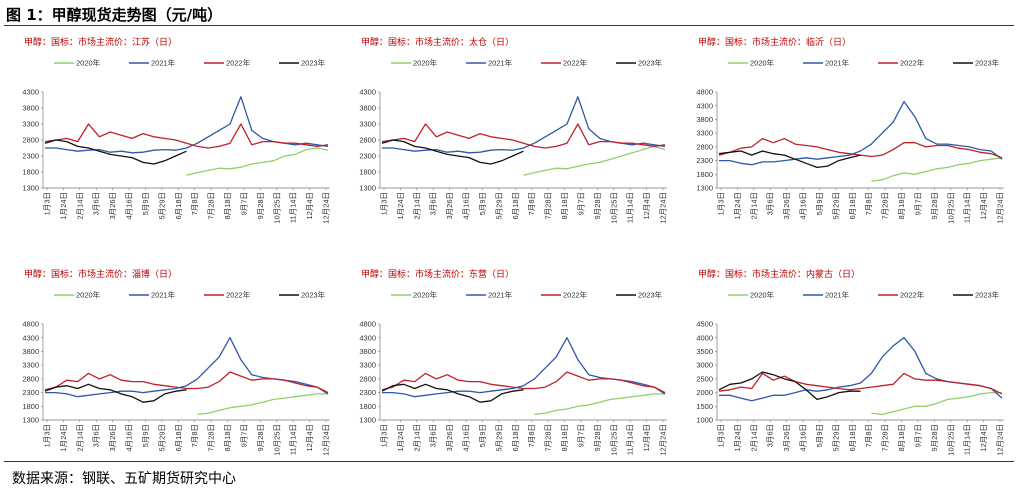  I want to click on y-tick-label: 1000, so click(704, 420).